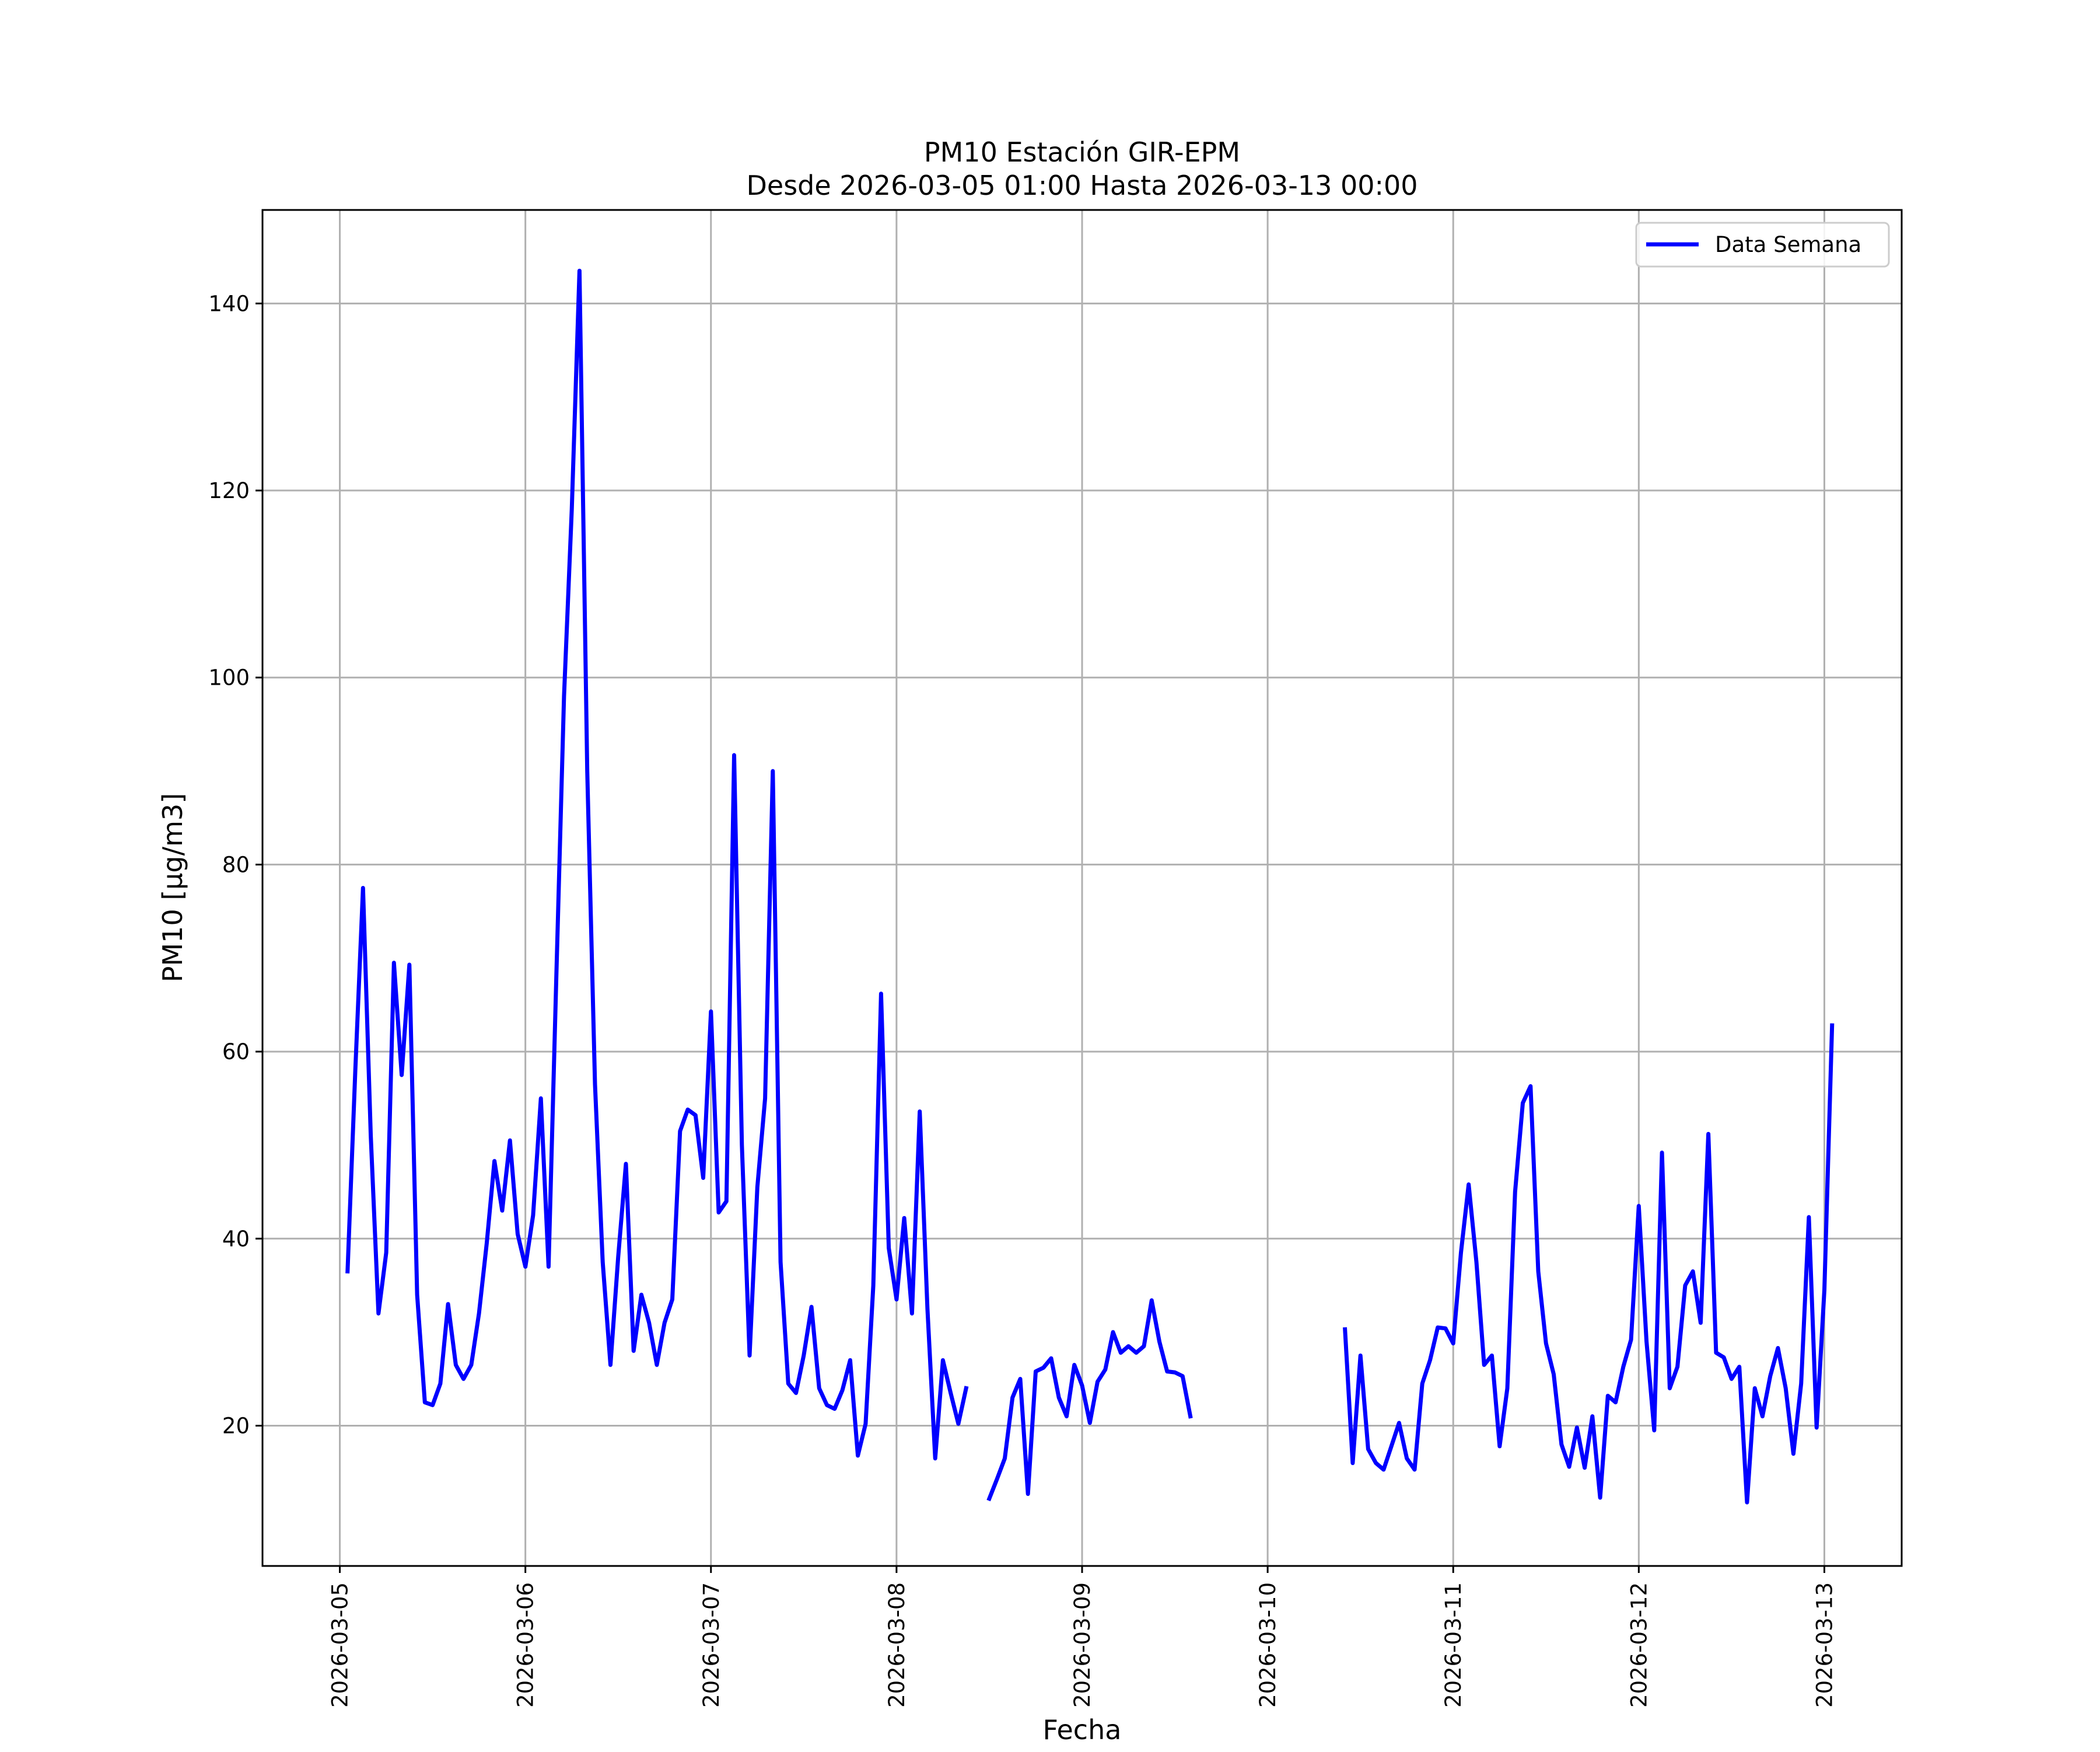 The image size is (2100, 1752). I want to click on x-tick-label-0: 2026-03-05, so click(340, 1645).